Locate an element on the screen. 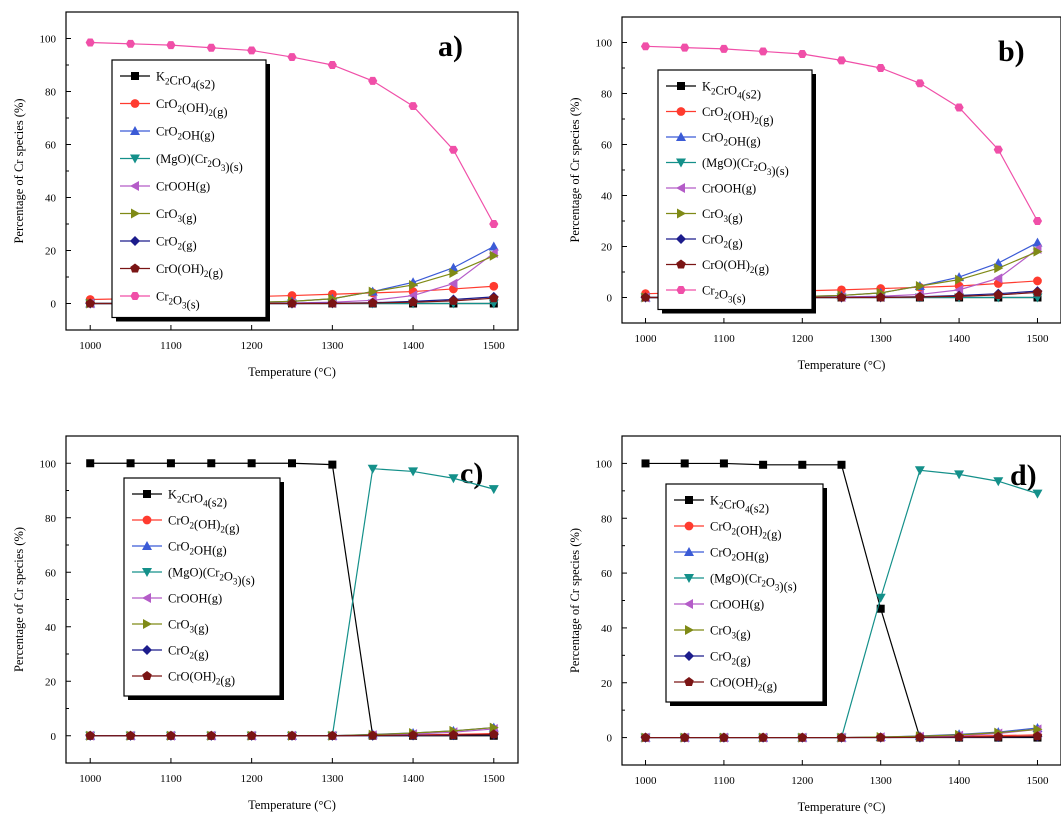 The height and width of the screenshot is (814, 1061). legend-item-CrO2OH: CrO2OH(g) is located at coordinates (167, 134).